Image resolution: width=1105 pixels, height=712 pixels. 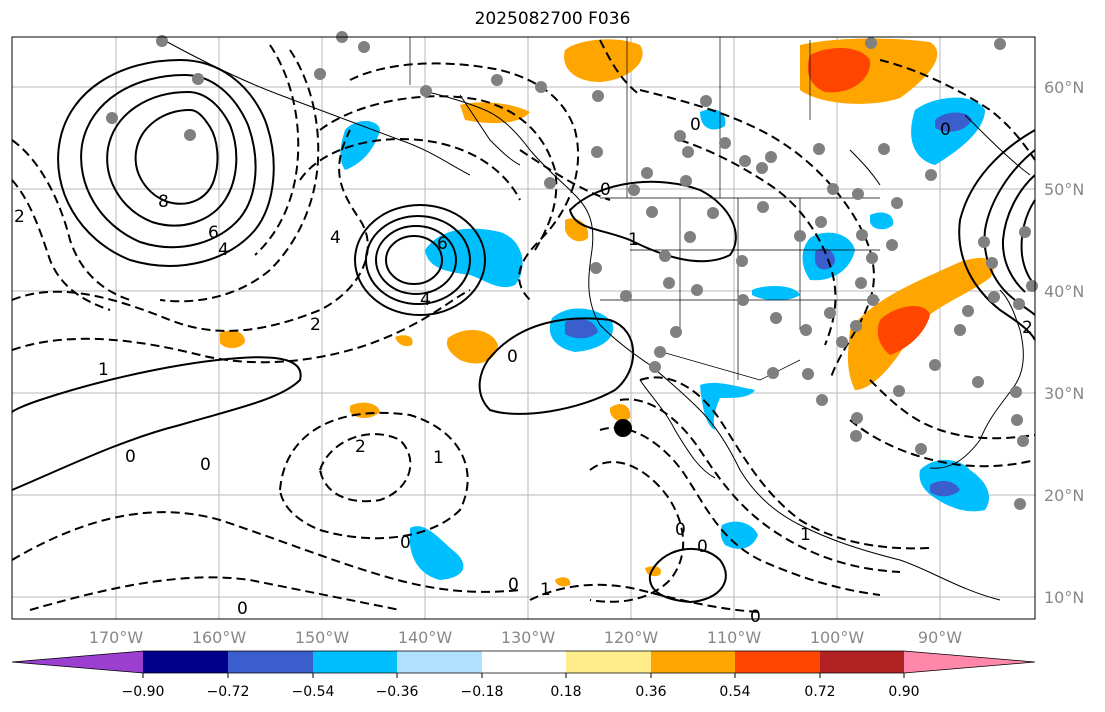 I want to click on colorbar-tick-label: 0.36, so click(x=650, y=692).